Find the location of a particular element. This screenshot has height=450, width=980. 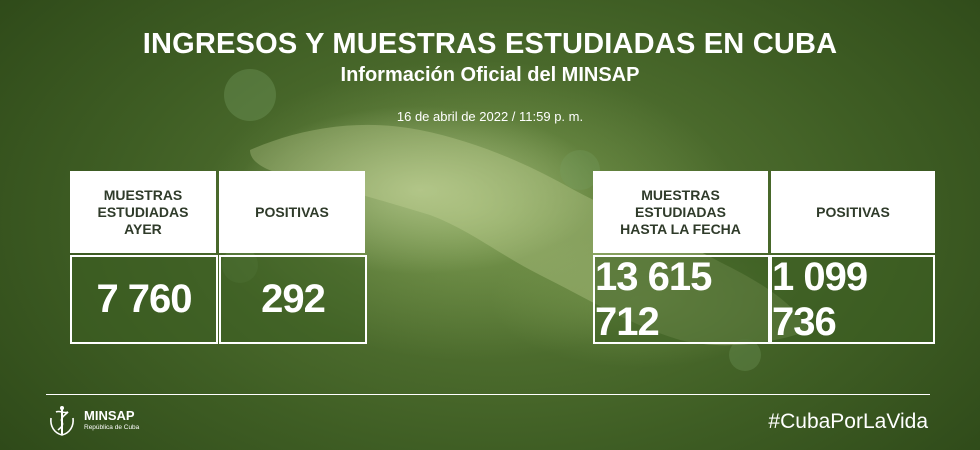

right-col2-value: 1 099 736 is located at coordinates (852, 299).